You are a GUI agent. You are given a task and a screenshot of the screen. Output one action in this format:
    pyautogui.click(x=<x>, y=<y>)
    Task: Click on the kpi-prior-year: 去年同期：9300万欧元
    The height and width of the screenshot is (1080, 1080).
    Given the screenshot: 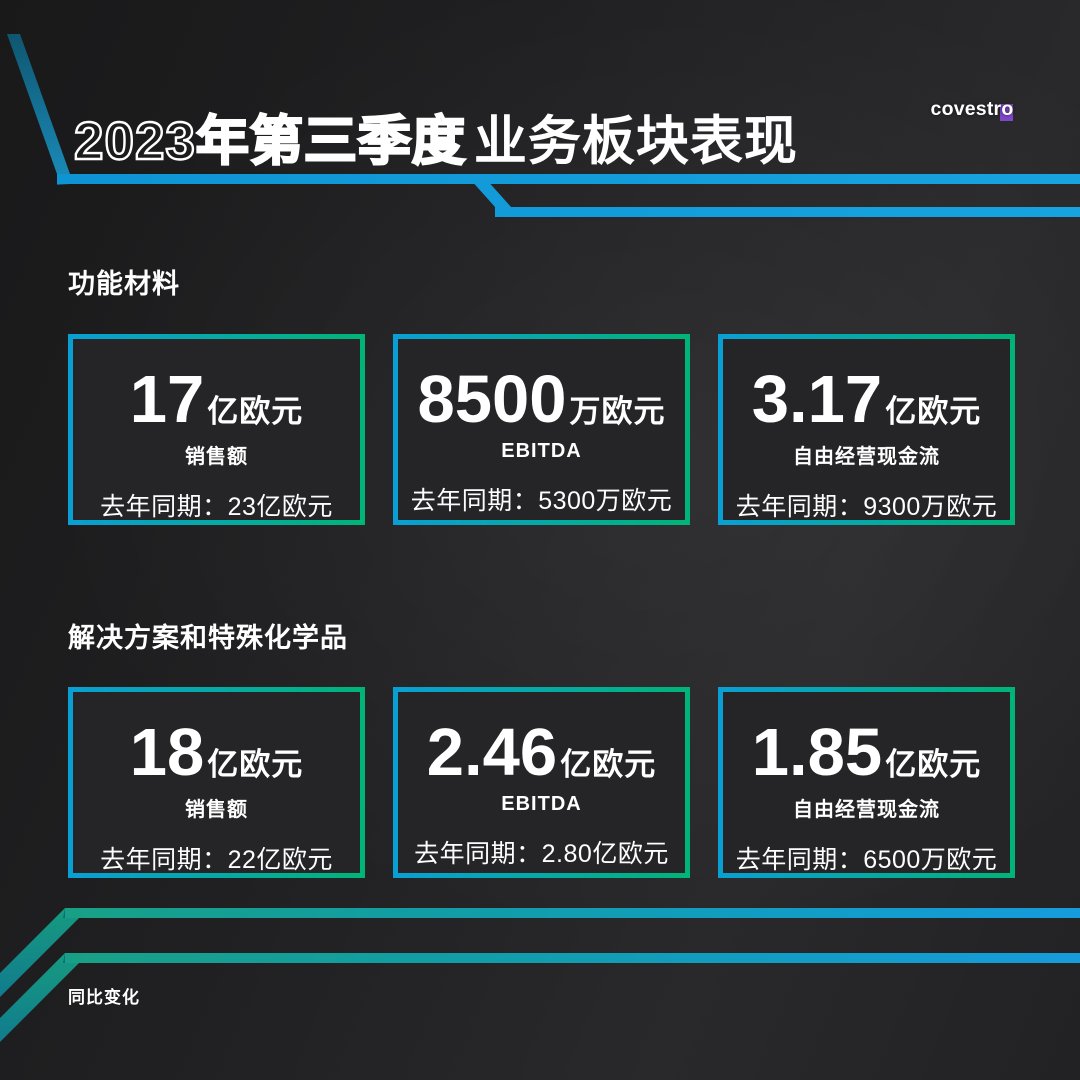 What is the action you would take?
    pyautogui.click(x=866, y=507)
    